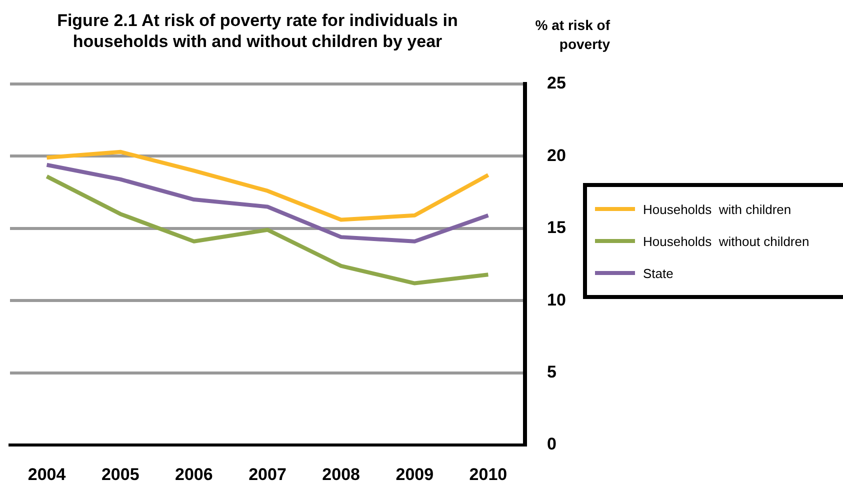 The height and width of the screenshot is (486, 843). What do you see at coordinates (194, 474) in the screenshot?
I see `x-tick-label: 2006` at bounding box center [194, 474].